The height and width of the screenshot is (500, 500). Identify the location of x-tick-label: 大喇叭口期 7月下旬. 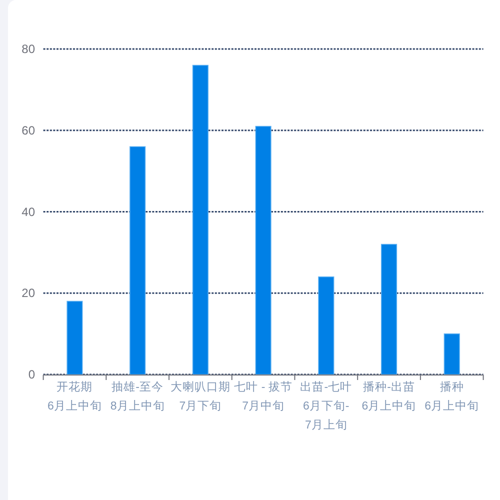
(200, 396).